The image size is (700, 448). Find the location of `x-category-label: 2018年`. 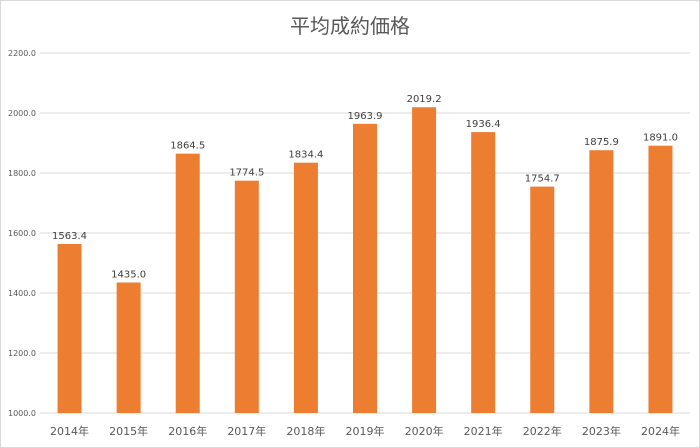

x-category-label: 2018年 is located at coordinates (305, 431).